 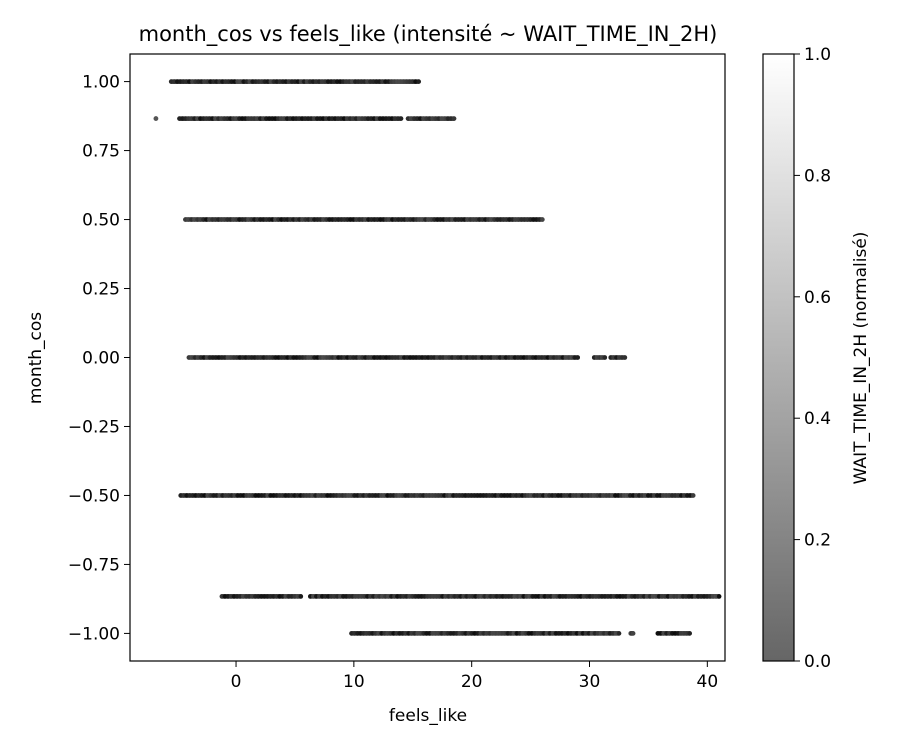 I want to click on colorbar-label: WAIT_TIME_IN_2H (normalisé), so click(x=861, y=358).